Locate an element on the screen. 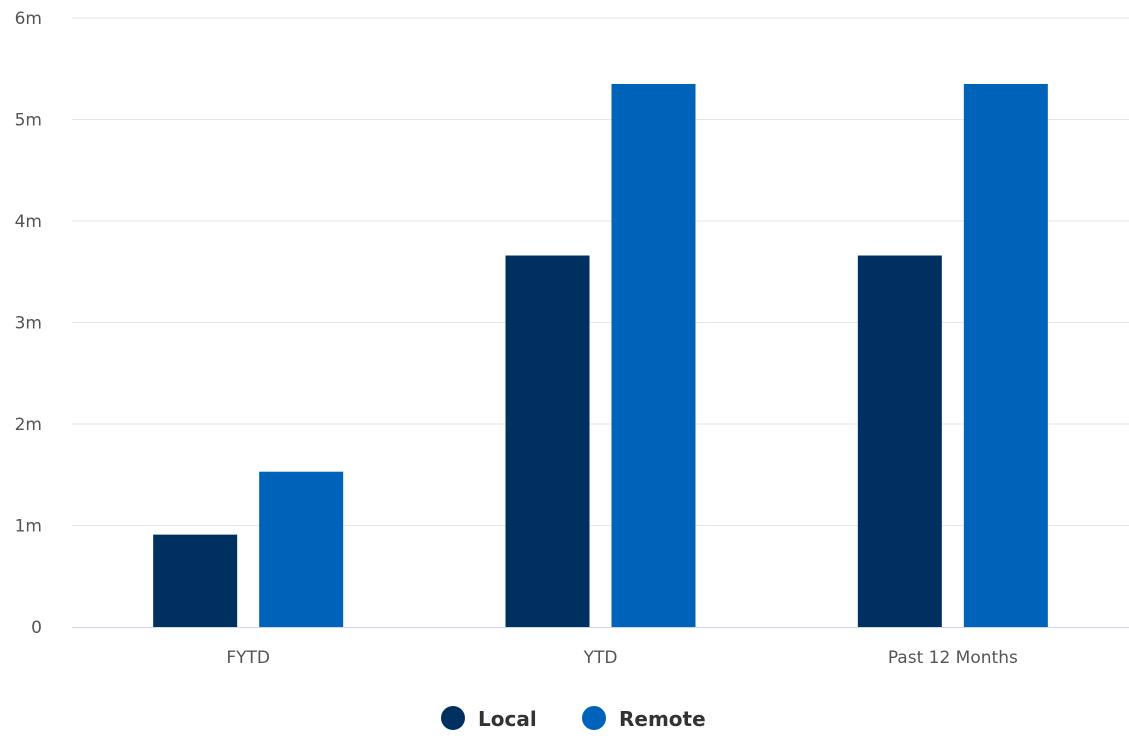 The width and height of the screenshot is (1129, 736). legend-item-remote: Remote is located at coordinates (644, 718).